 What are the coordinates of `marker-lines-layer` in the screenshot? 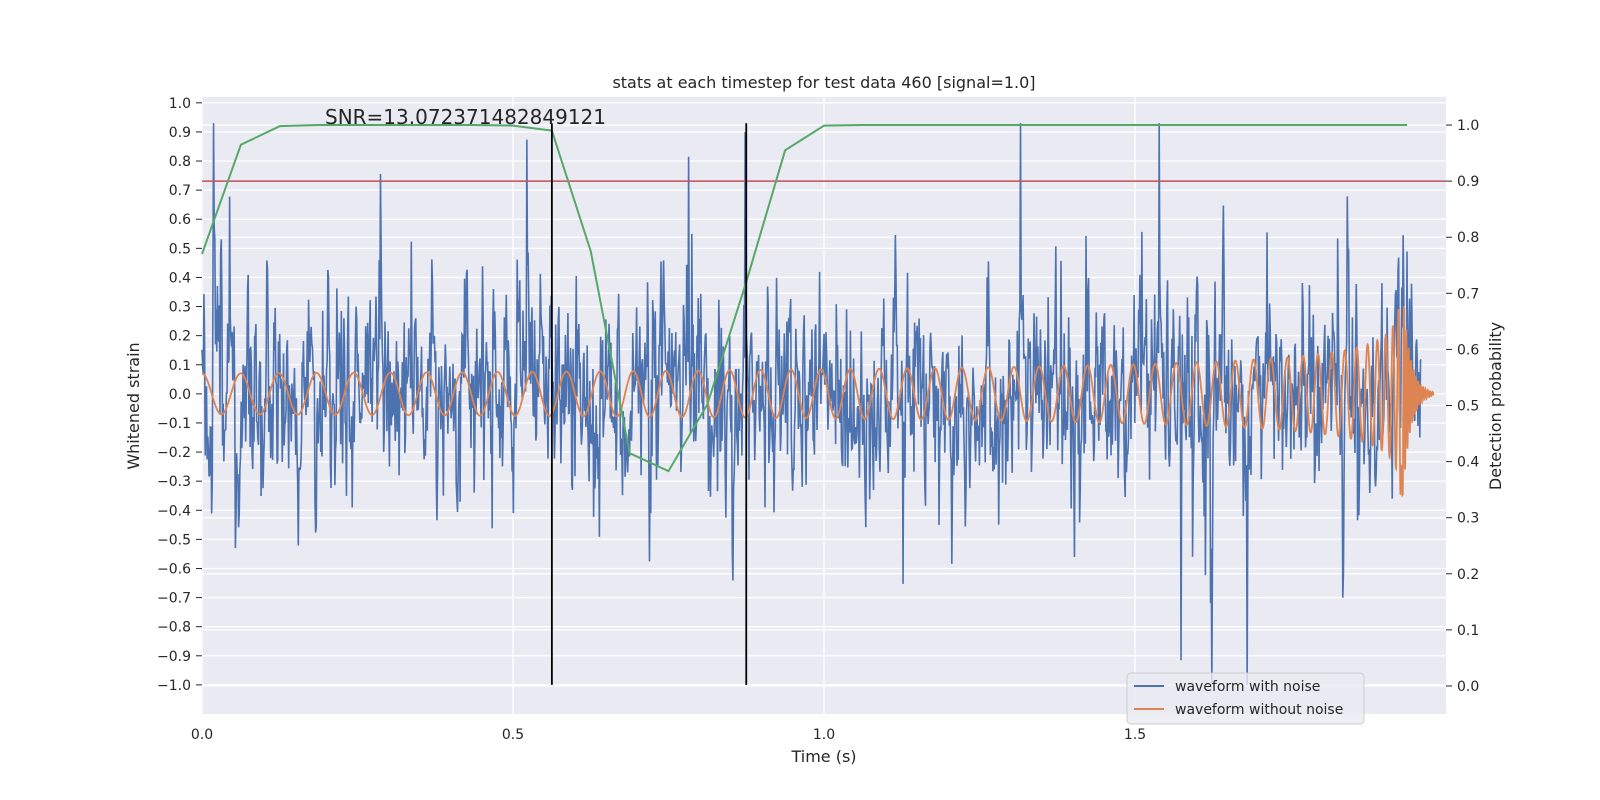 It's located at (649, 404).